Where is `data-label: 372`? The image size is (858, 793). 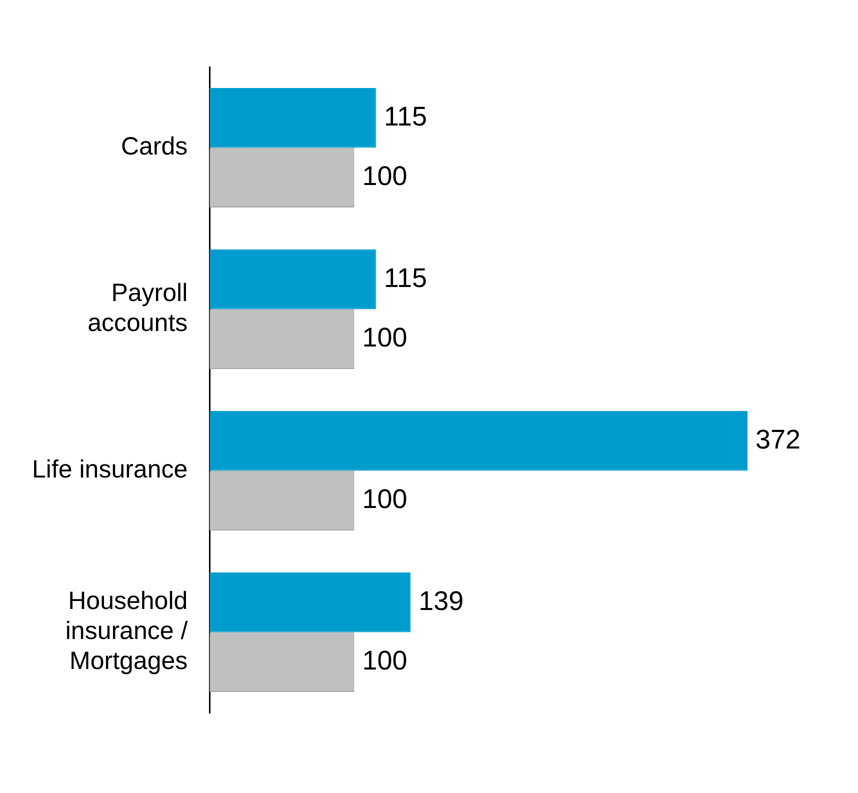
data-label: 372 is located at coordinates (778, 439).